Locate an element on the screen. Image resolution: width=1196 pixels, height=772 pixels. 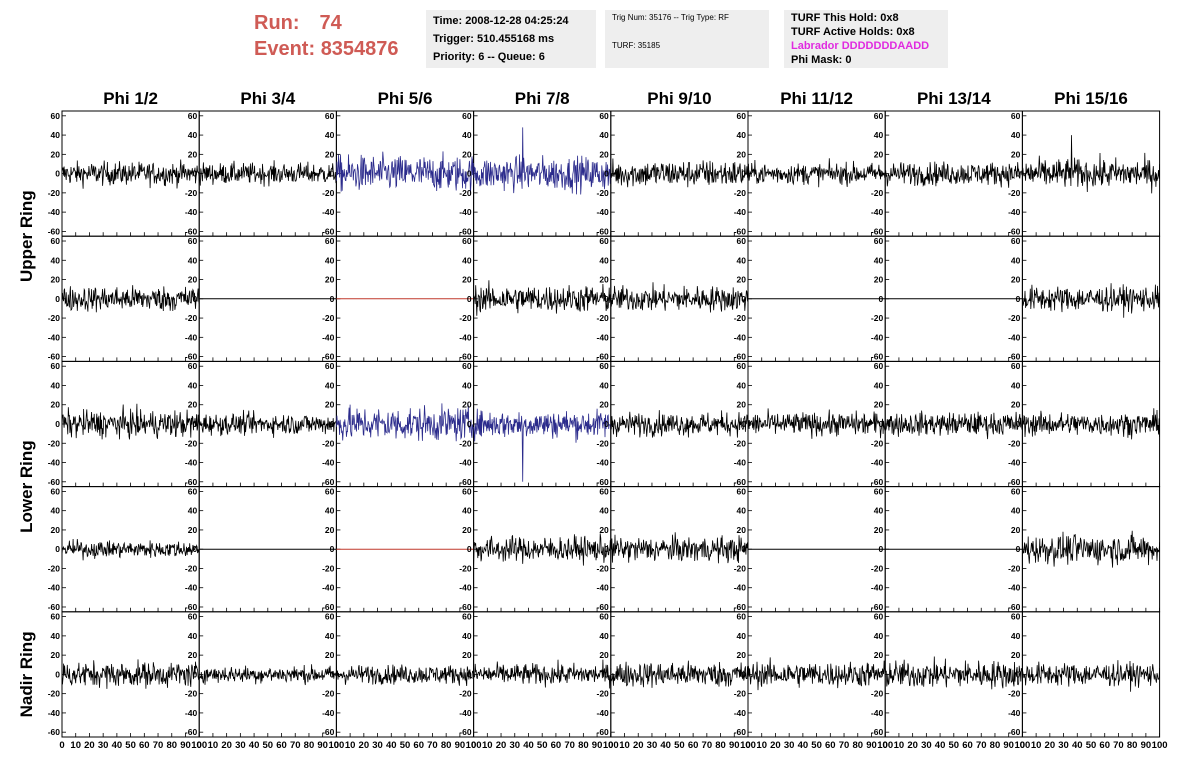
trigger-text: Trigger: 510.455168 ms is located at coordinates (494, 39).